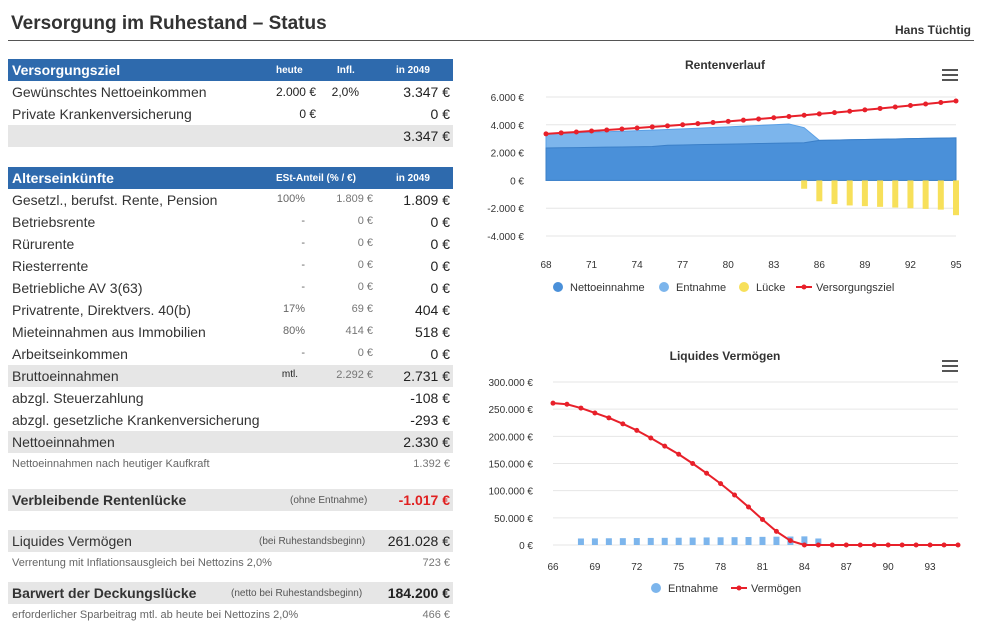 The height and width of the screenshot is (643, 981). What do you see at coordinates (505, 237) in the screenshot?
I see `y-tick-label: -4.000 €` at bounding box center [505, 237].